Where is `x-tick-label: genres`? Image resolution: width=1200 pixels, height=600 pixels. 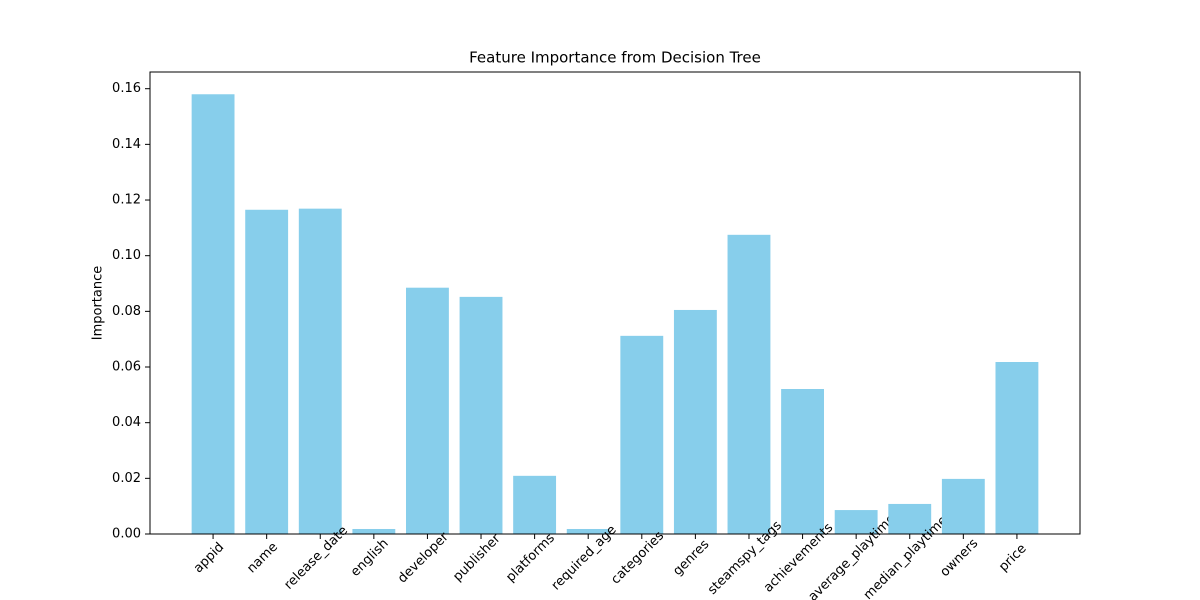
x-tick-label: genres is located at coordinates (691, 558).